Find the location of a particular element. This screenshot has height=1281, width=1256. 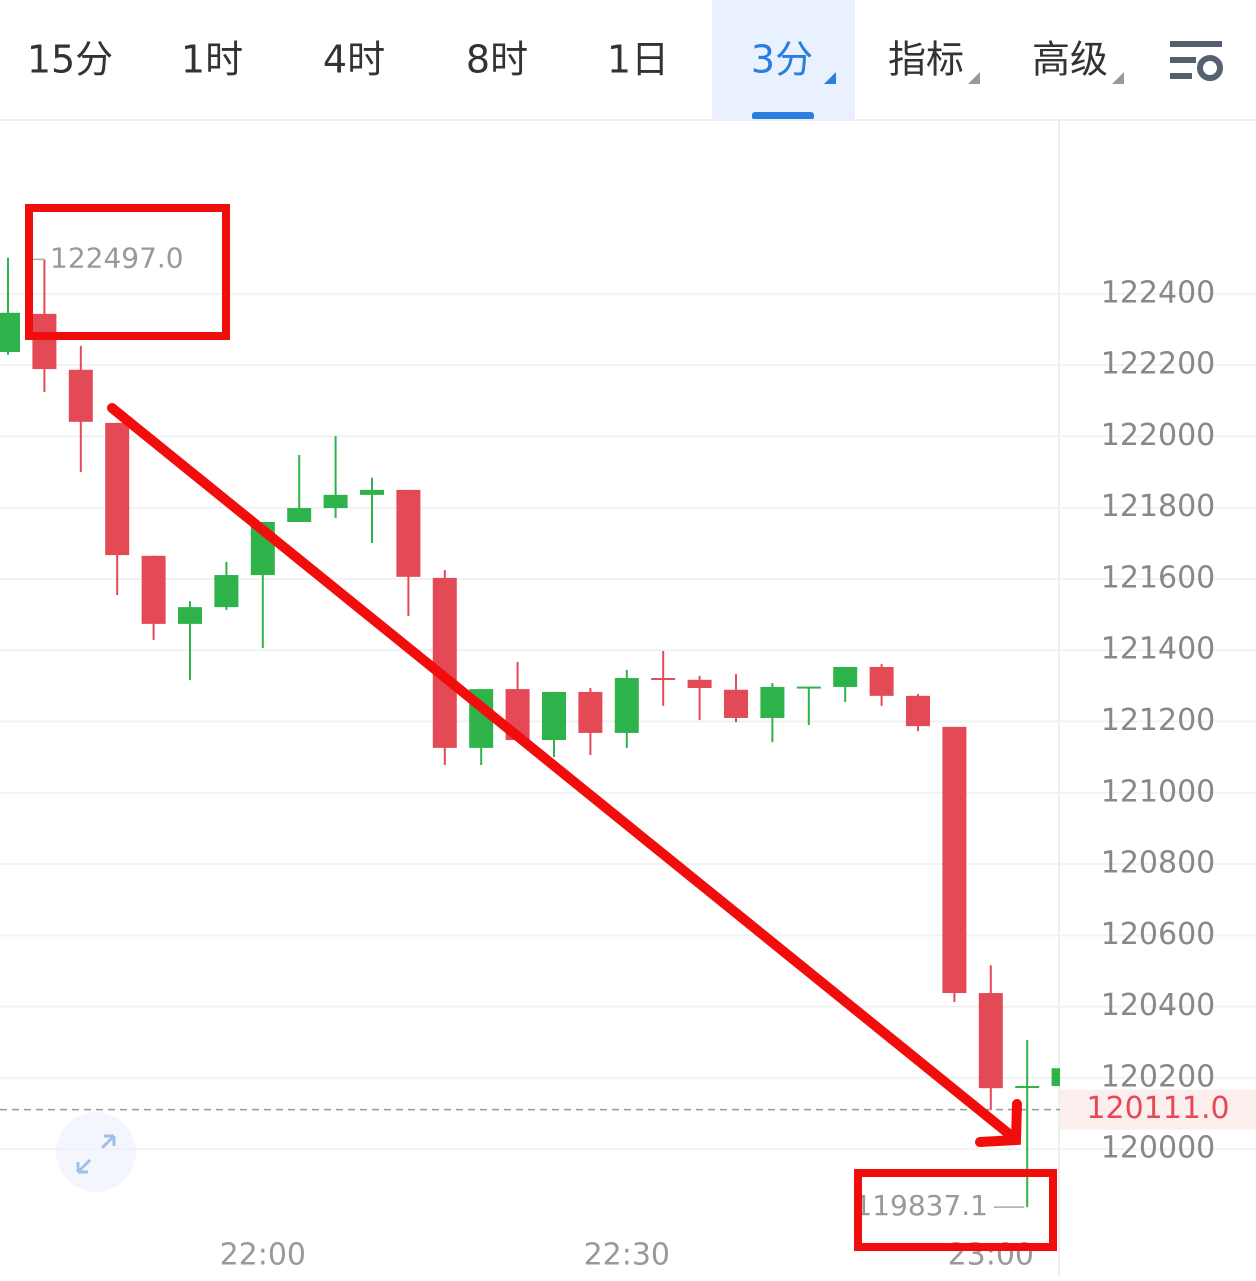

last-price-bg is located at coordinates (1158, 1109).